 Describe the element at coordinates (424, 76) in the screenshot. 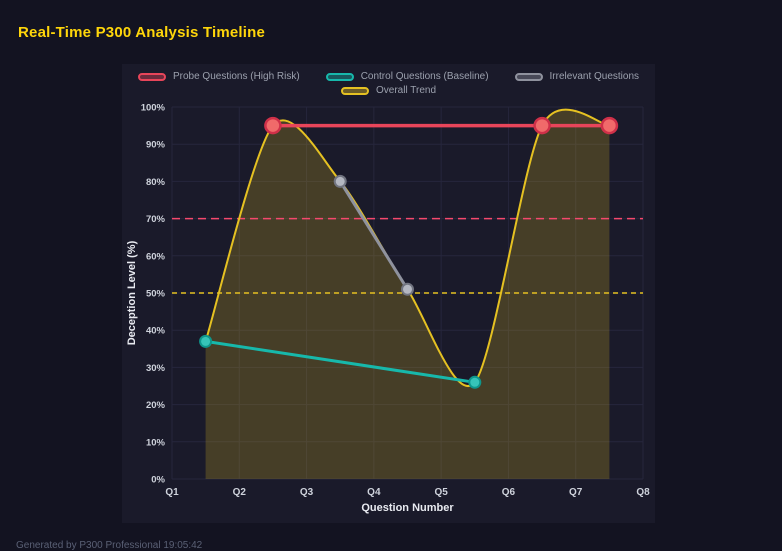

I see `legend-label: Control Questions (Baseline)` at that location.